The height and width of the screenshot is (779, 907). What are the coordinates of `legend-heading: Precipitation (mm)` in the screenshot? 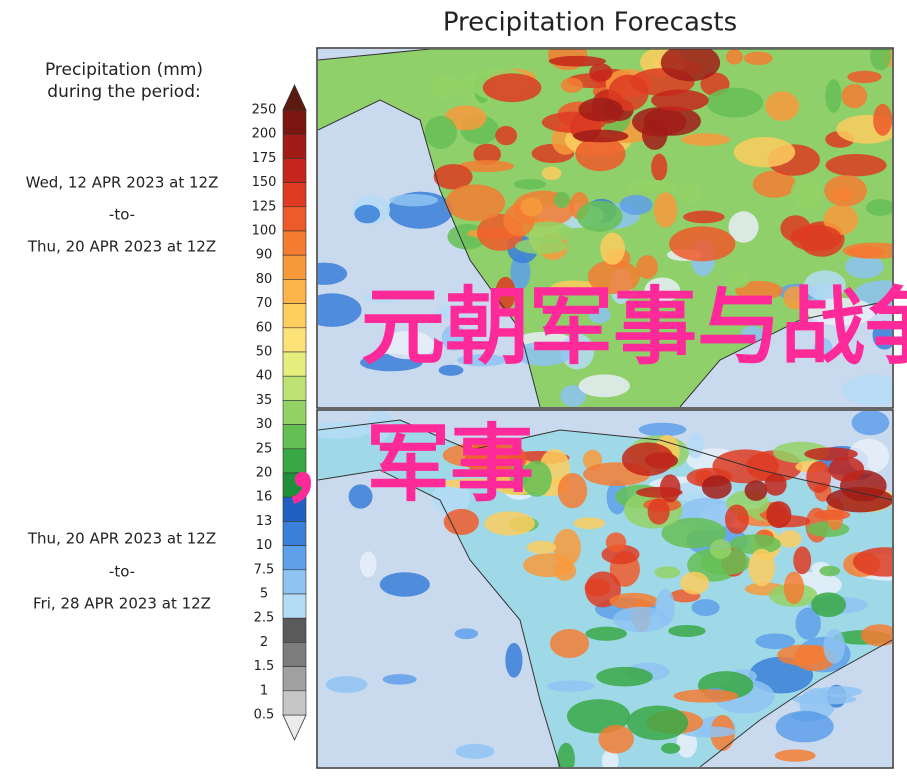 It's located at (124, 70).